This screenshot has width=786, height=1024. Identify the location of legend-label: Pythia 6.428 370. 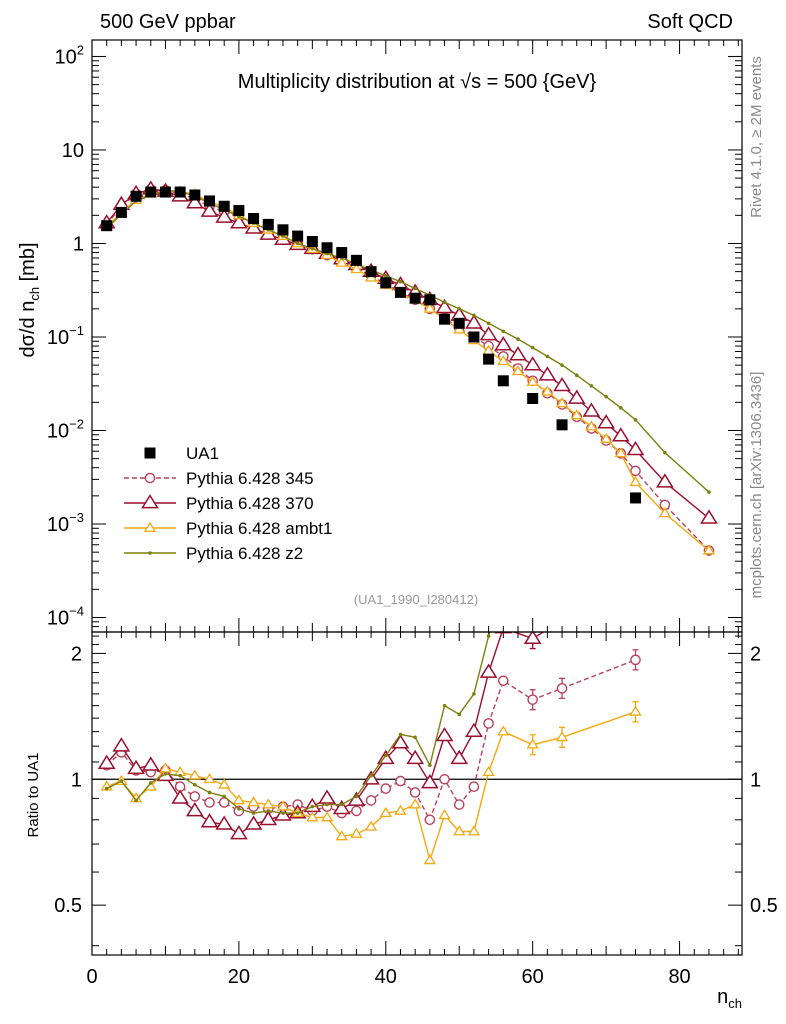
(250, 503).